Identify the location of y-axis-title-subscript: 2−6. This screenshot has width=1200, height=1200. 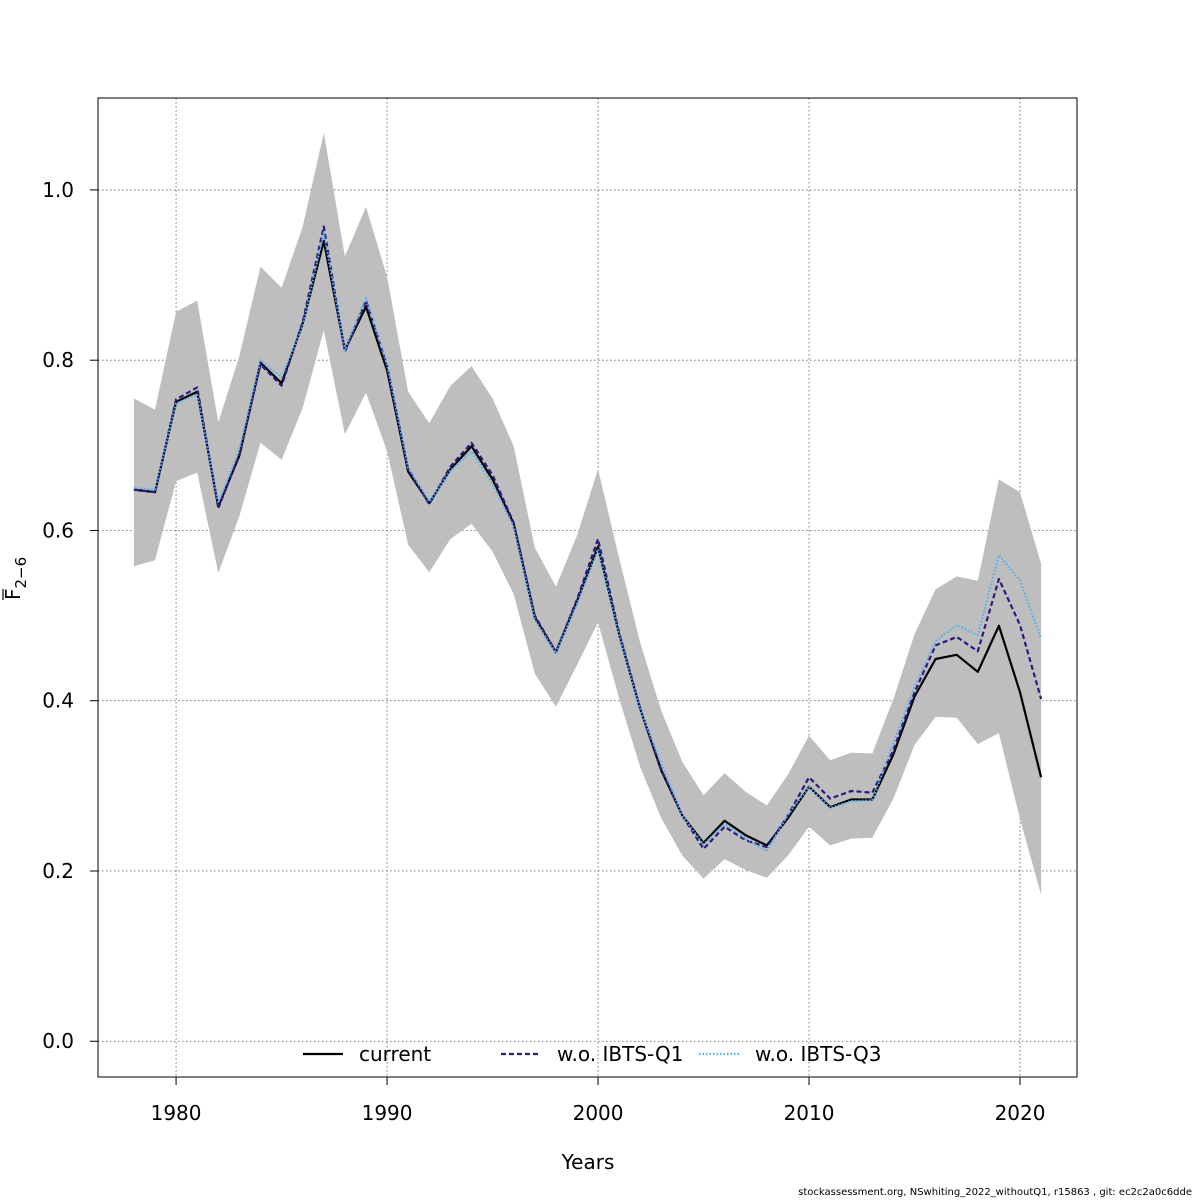
(21, 573).